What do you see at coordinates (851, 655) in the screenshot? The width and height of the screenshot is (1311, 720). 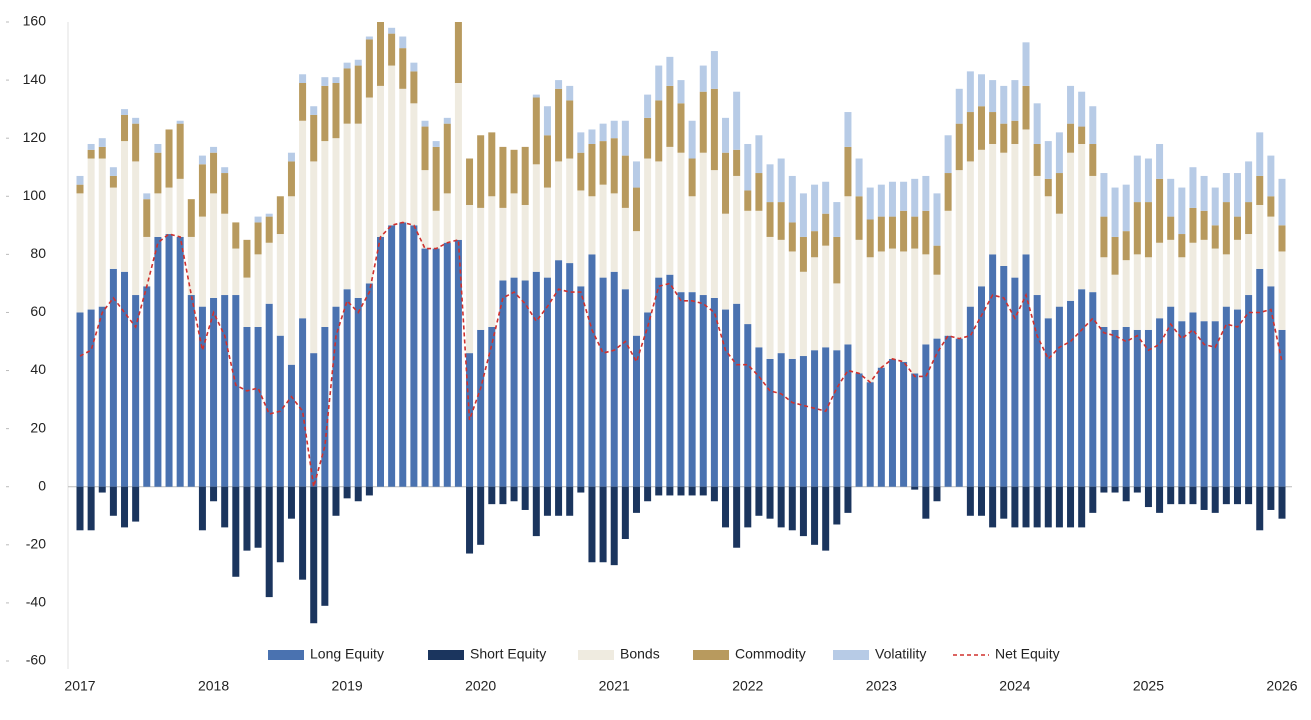 I see `legend-swatch` at bounding box center [851, 655].